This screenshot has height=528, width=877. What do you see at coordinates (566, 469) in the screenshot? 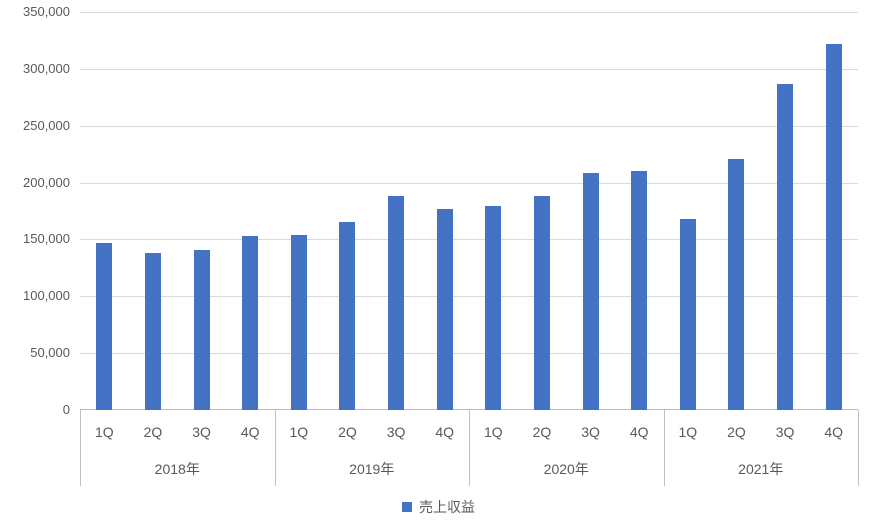
I see `year-group-label: 2020年` at bounding box center [566, 469].